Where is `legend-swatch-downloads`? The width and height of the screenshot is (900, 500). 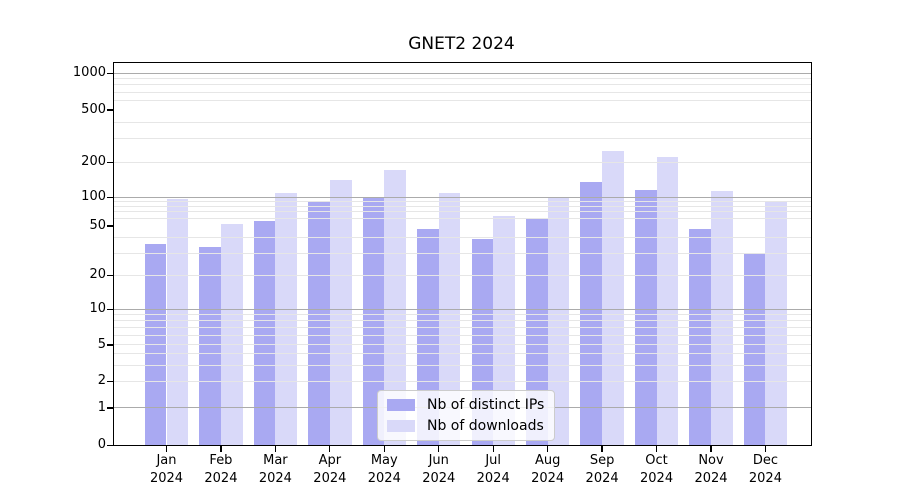
legend-swatch-downloads is located at coordinates (401, 426).